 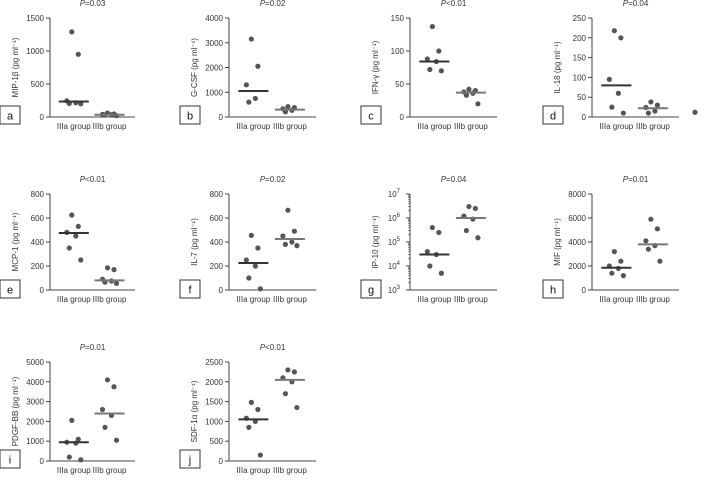 I want to click on y-tick-label: 10⁶, so click(x=394, y=218).